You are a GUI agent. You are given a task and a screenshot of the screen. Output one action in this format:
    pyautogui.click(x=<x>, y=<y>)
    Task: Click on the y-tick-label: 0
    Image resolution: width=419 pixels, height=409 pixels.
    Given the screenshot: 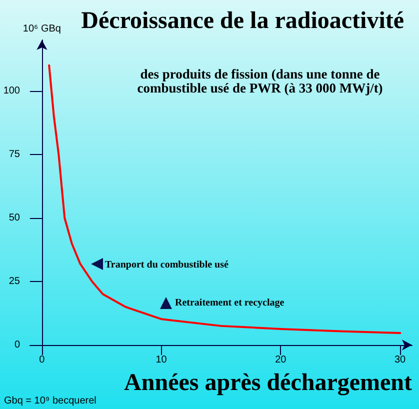 What is the action you would take?
    pyautogui.click(x=17, y=345)
    